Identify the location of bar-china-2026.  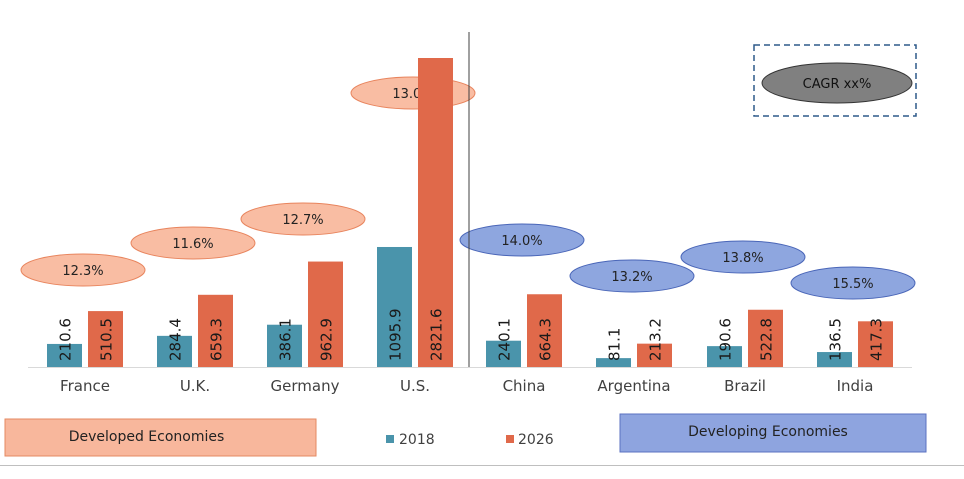
(544, 330).